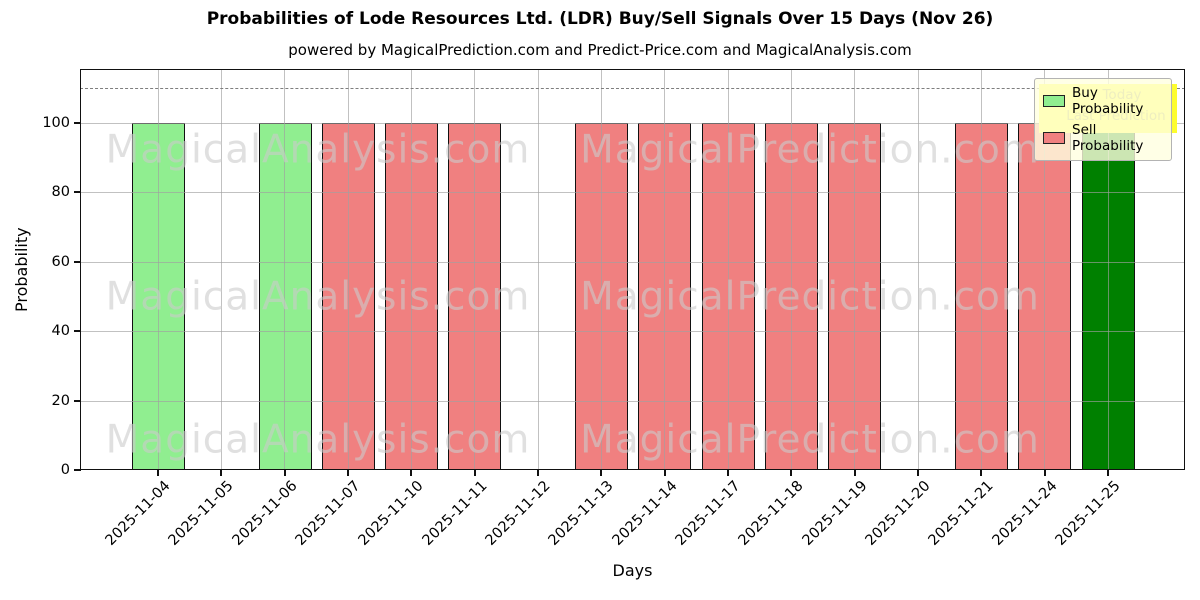 This screenshot has height=600, width=1200. What do you see at coordinates (60, 331) in the screenshot?
I see `y-tick-label: 40` at bounding box center [60, 331].